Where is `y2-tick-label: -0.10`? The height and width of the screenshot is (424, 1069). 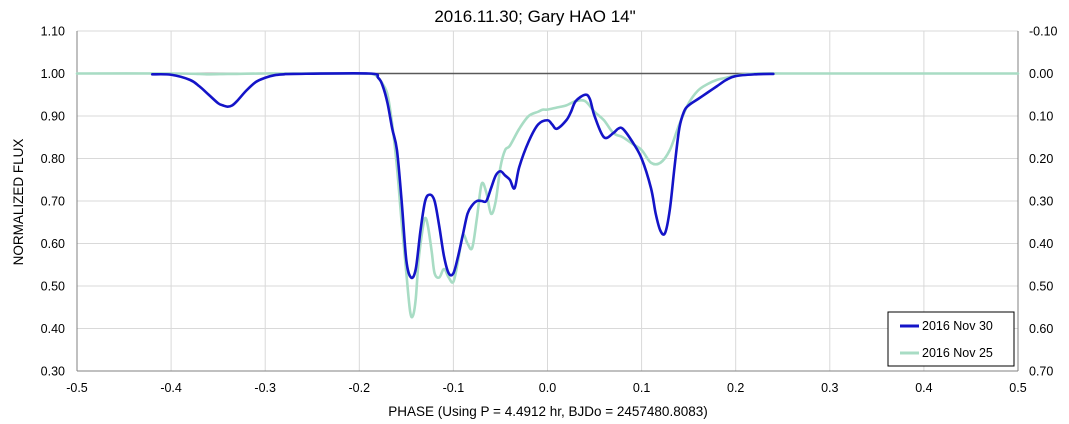 y2-tick-label: -0.10 is located at coordinates (1043, 32).